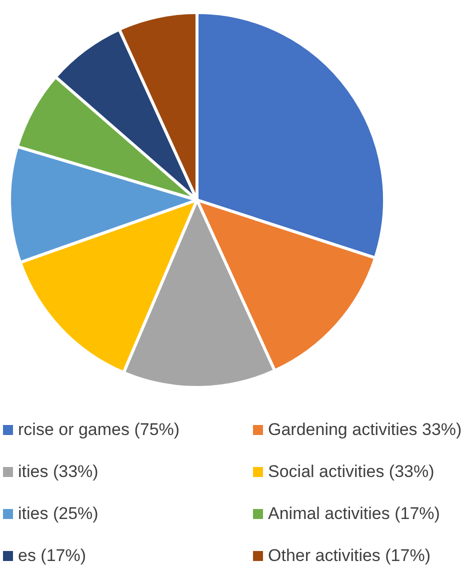  What do you see at coordinates (354, 514) in the screenshot?
I see `legend-label: Animal activities (17%)` at bounding box center [354, 514].